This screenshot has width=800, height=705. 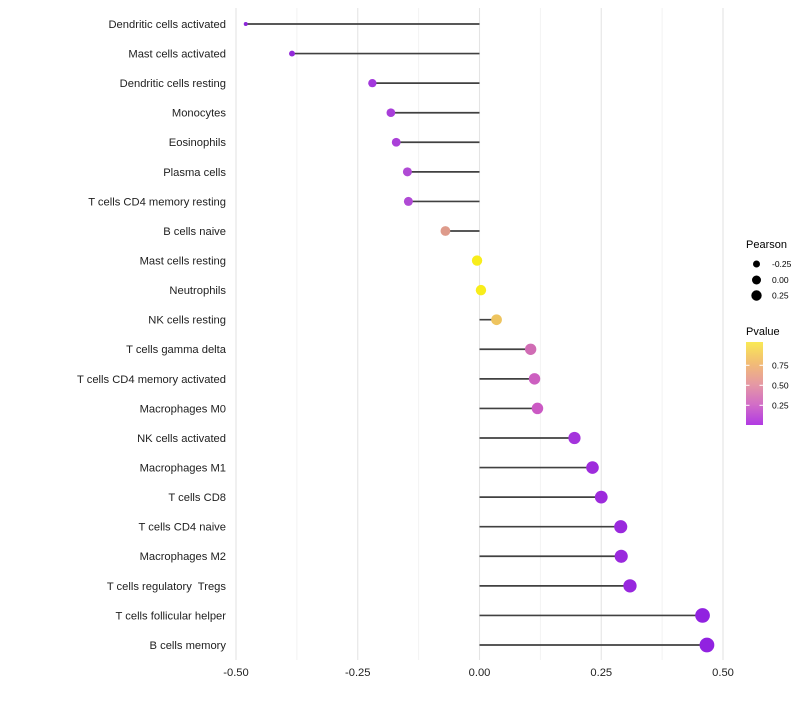 What do you see at coordinates (780, 296) in the screenshot?
I see `legend-size-label: 0.25` at bounding box center [780, 296].